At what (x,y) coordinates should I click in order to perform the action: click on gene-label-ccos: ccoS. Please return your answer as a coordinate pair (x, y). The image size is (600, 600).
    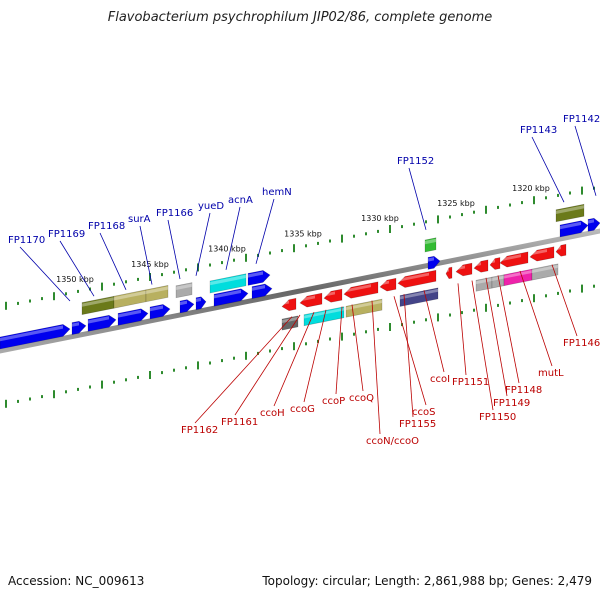
    Looking at the image, I should click on (423, 412).